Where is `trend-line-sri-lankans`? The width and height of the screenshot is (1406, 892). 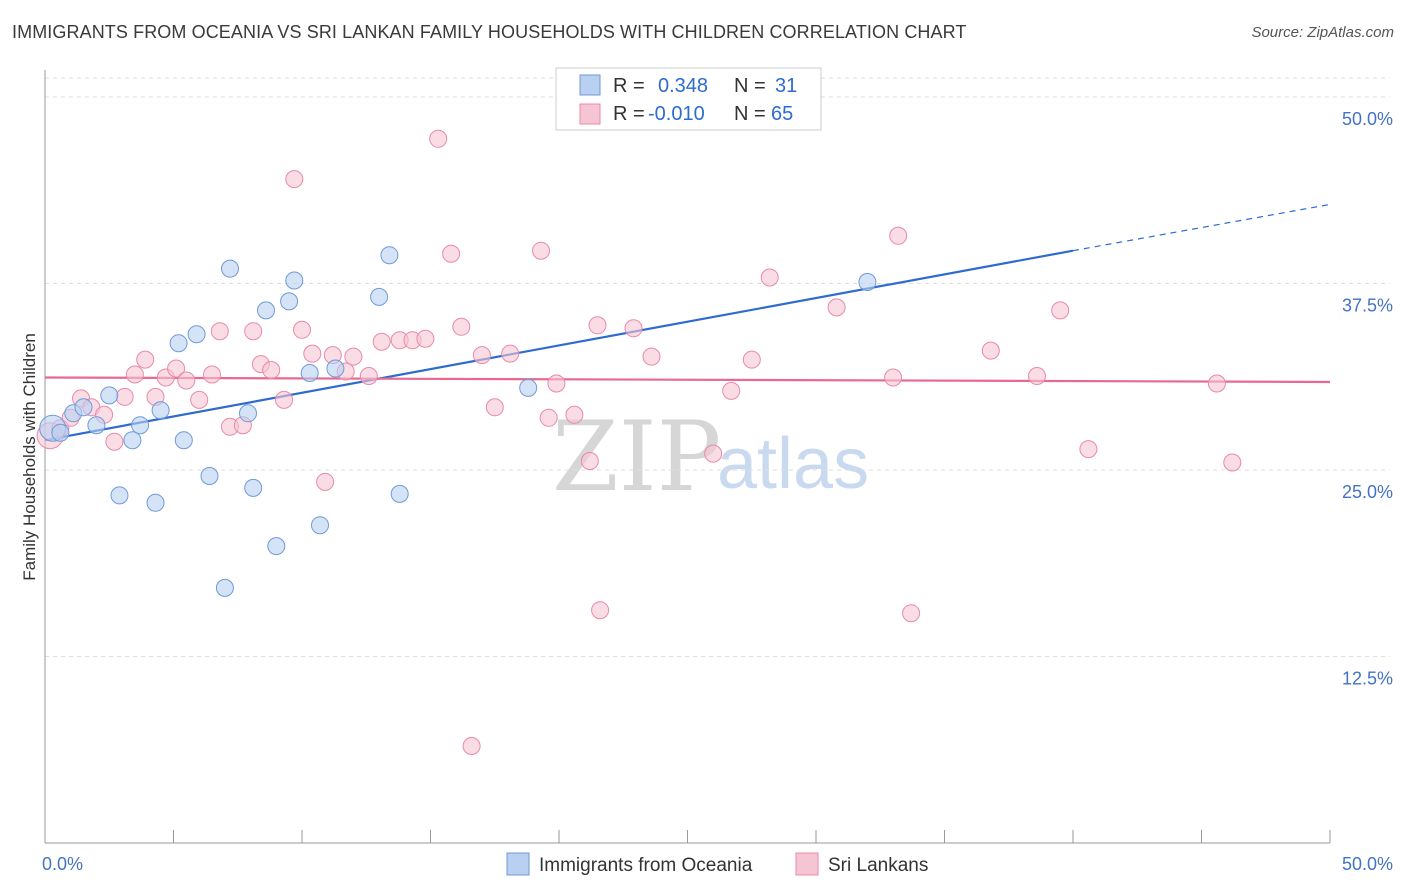 trend-line-sri-lankans is located at coordinates (687, 380).